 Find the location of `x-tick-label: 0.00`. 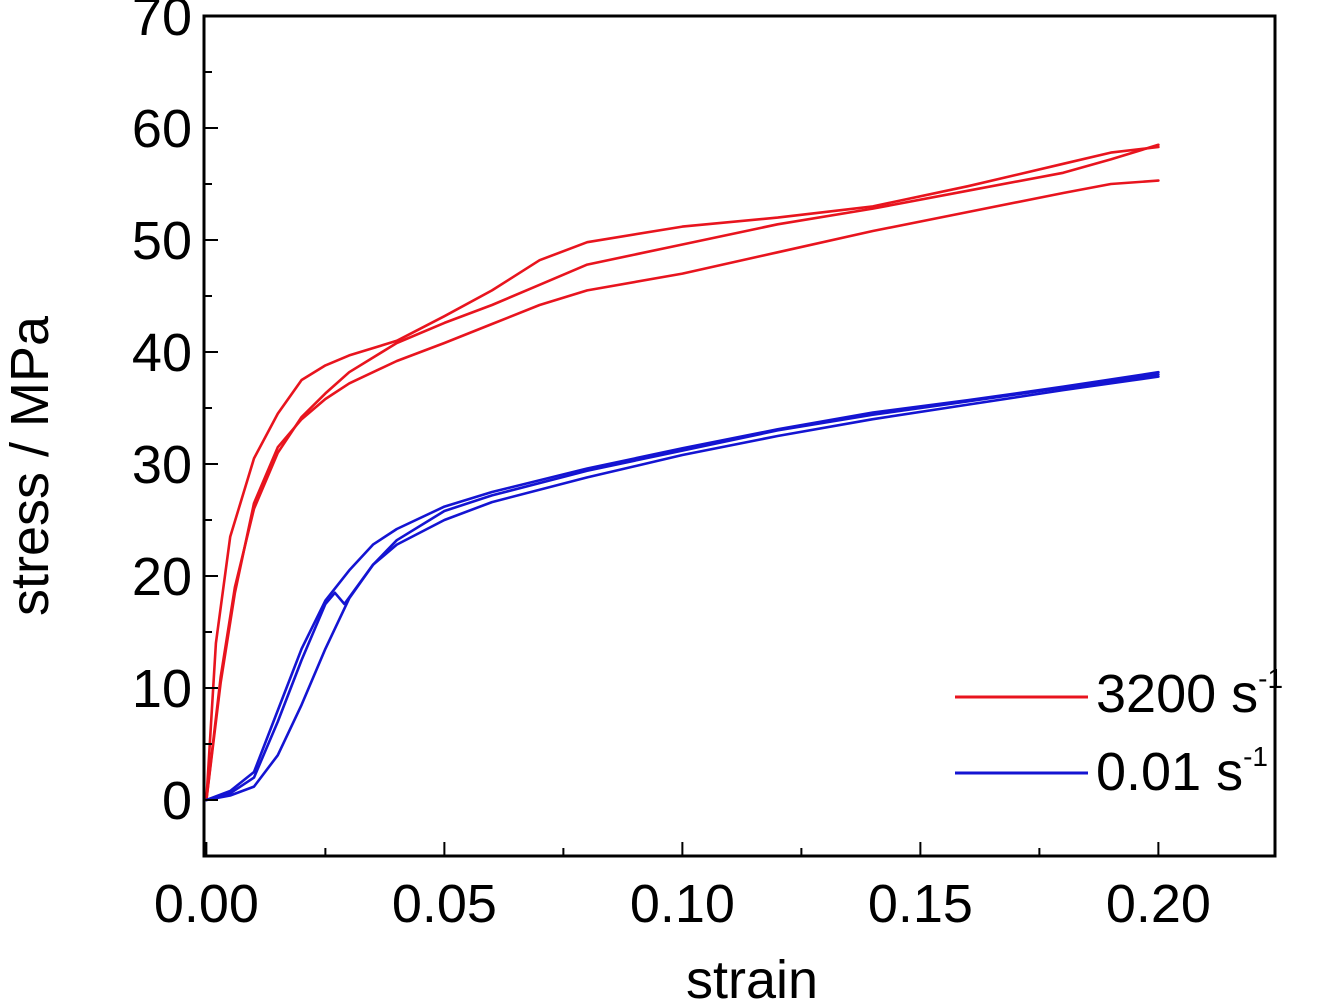

x-tick-label: 0.00 is located at coordinates (206, 904).